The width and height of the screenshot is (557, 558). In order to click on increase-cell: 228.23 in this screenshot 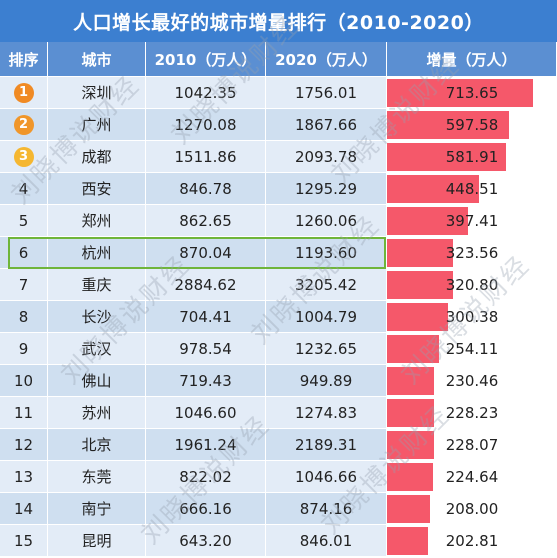, I will do `click(472, 413)`.